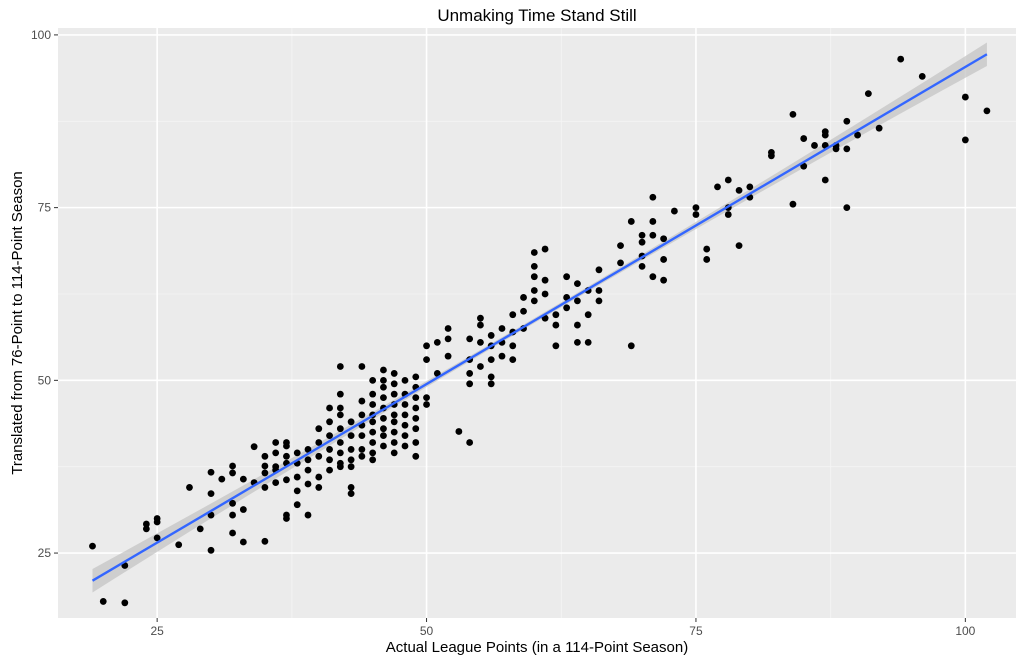  I want to click on chart-title: Unmaking Time Stand Still, so click(536, 15).